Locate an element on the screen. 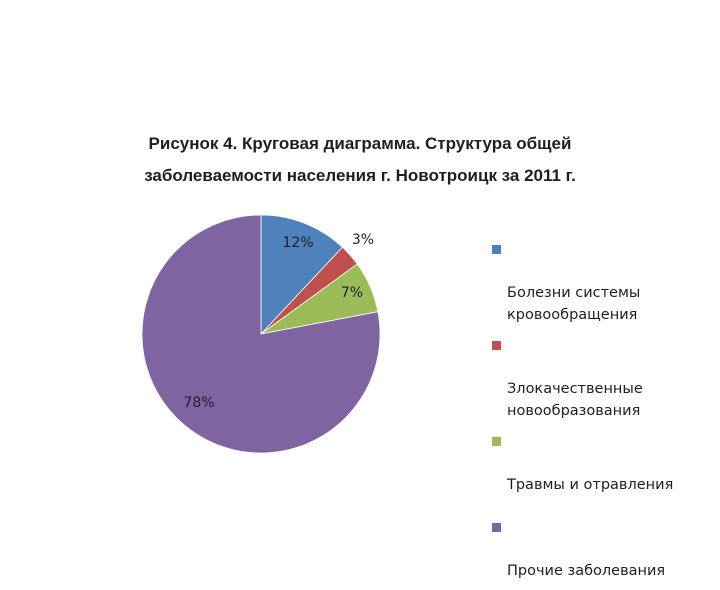  legend-label-injuries: Травмы и отравления is located at coordinates (590, 485).